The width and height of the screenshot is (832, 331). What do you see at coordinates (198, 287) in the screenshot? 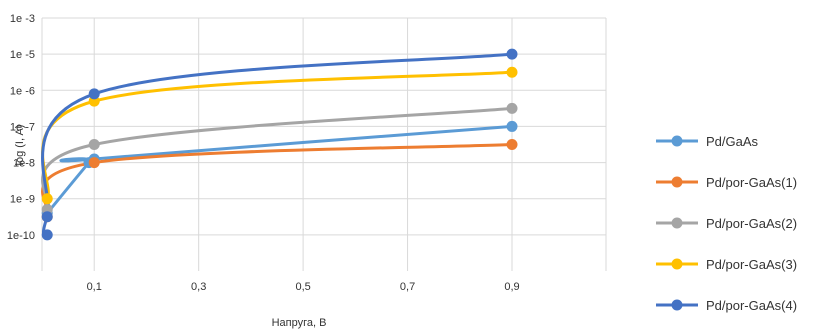
I see `x-tick-label: 0,3` at bounding box center [198, 287].